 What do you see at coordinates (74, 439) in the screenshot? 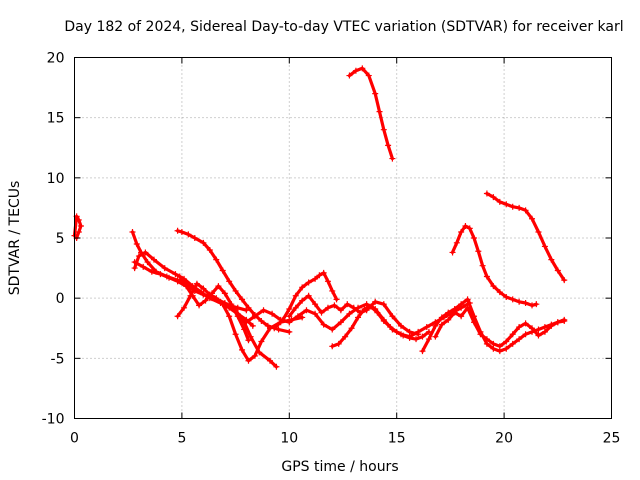
I see `x-tick-label: 0` at bounding box center [74, 439].